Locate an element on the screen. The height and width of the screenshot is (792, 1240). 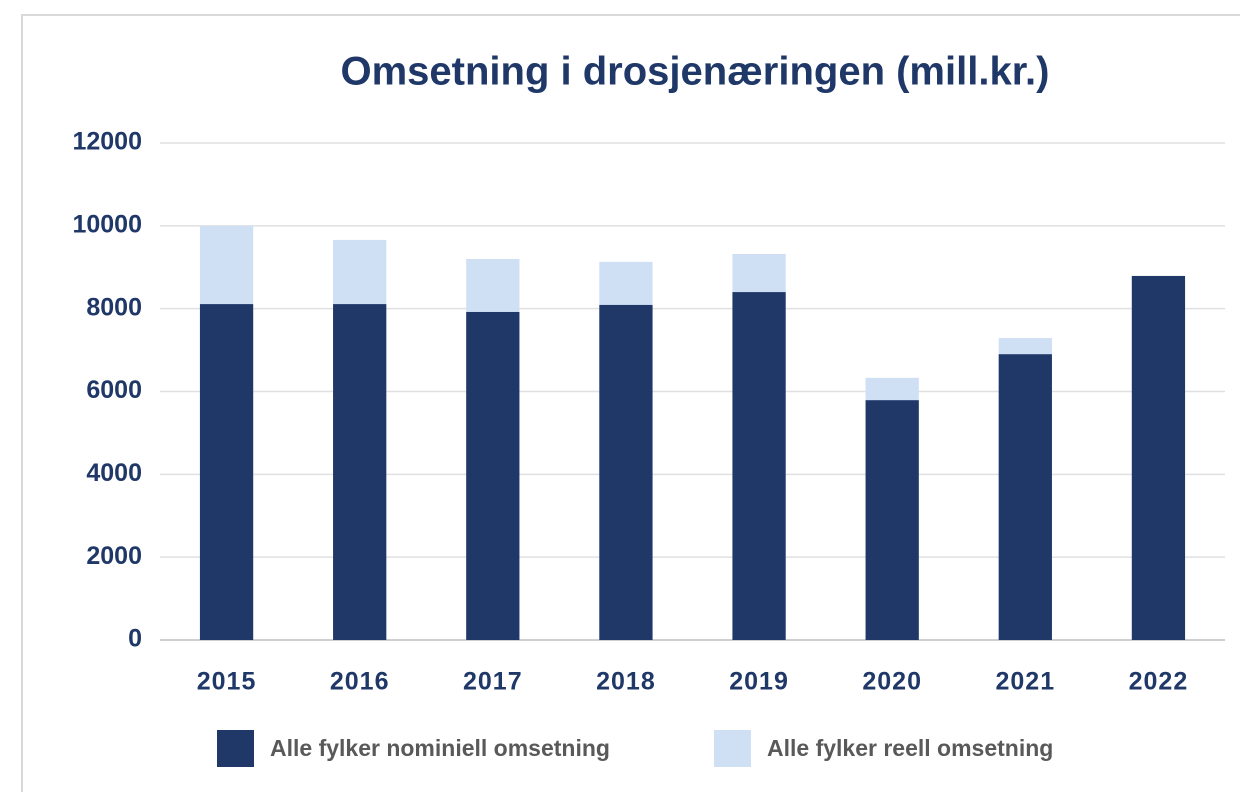
x-tick-label: 2017 is located at coordinates (493, 682).